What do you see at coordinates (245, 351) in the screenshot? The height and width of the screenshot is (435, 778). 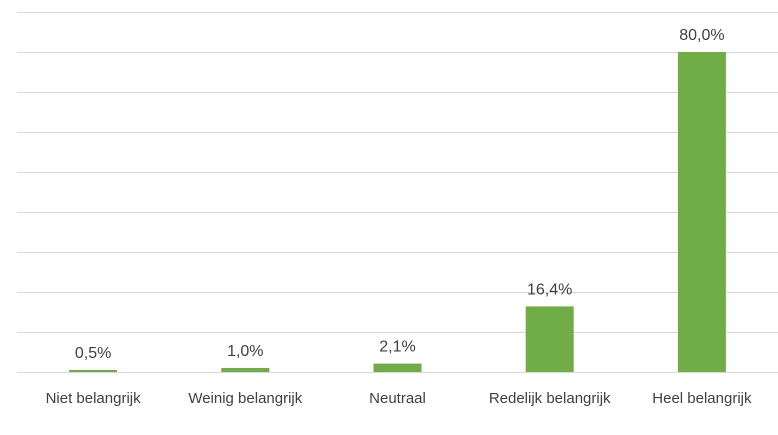 I see `data-label: 1,0%` at bounding box center [245, 351].